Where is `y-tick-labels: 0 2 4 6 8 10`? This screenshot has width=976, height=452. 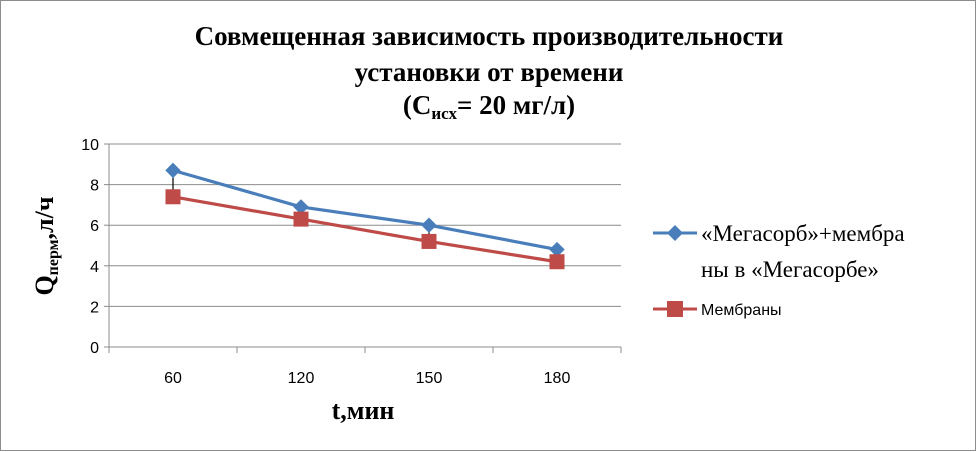 y-tick-labels: 0 2 4 6 8 10 is located at coordinates (90, 247).